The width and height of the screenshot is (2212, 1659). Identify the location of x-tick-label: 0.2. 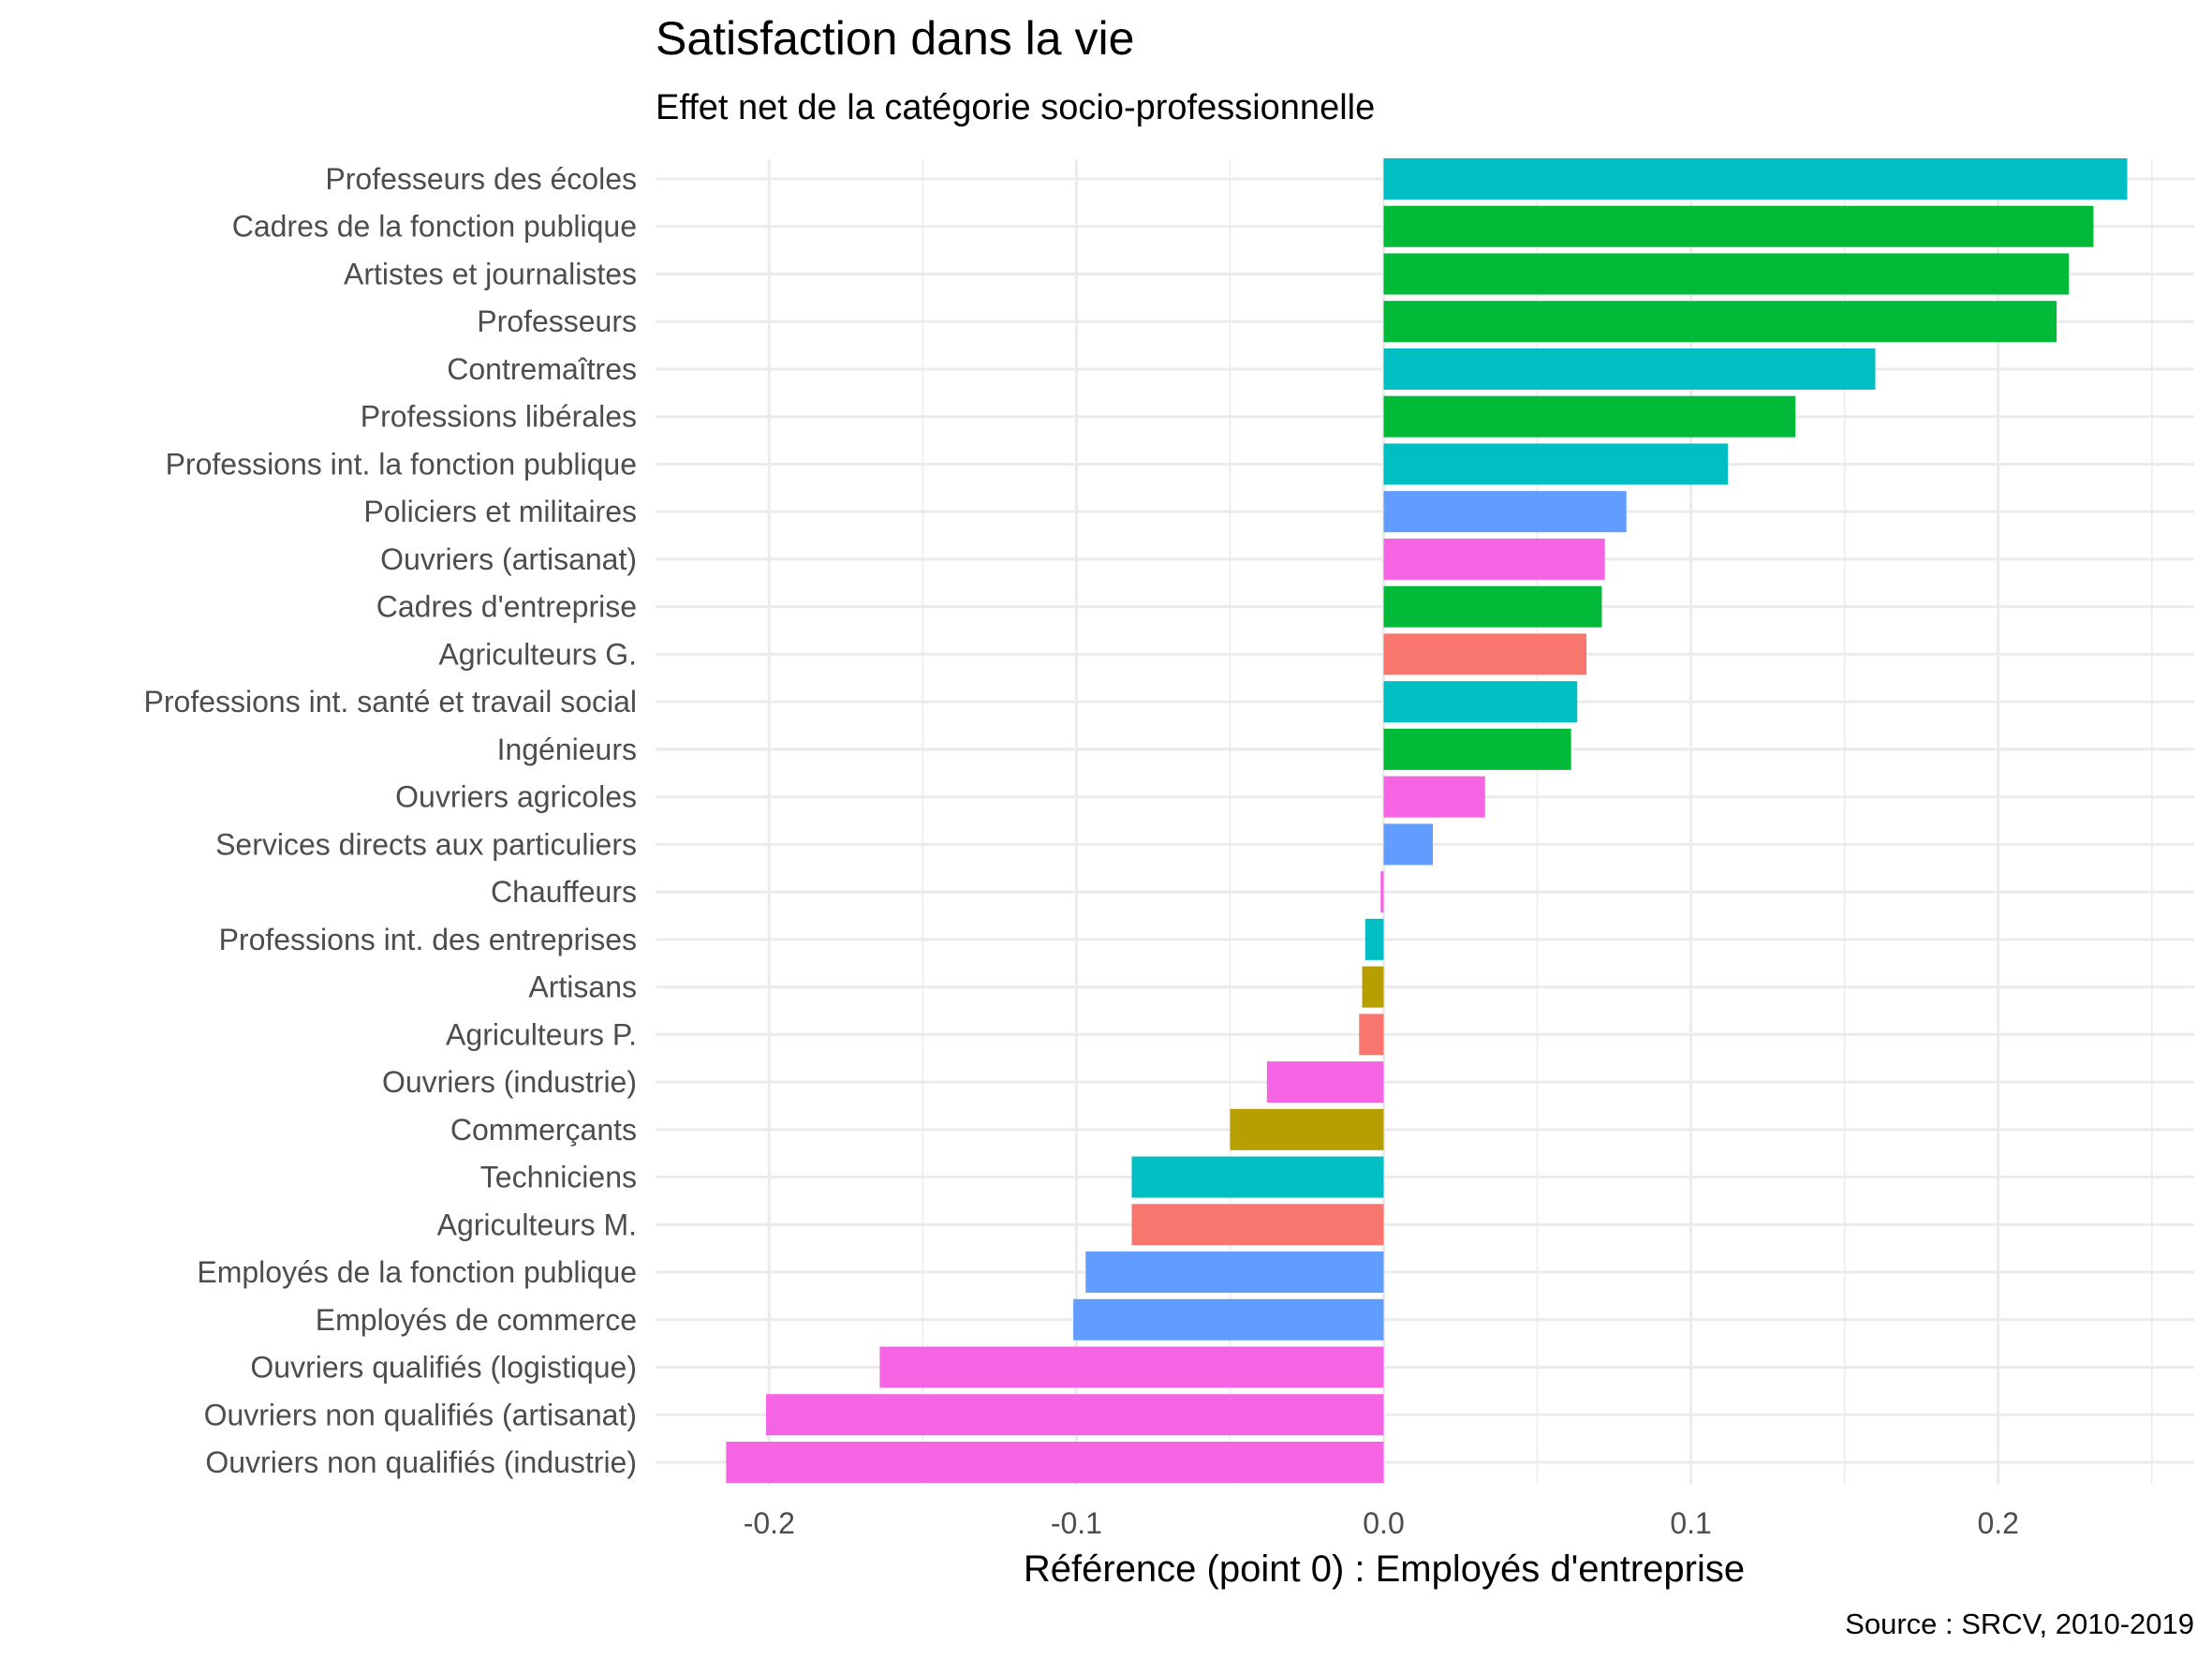
(1997, 1523).